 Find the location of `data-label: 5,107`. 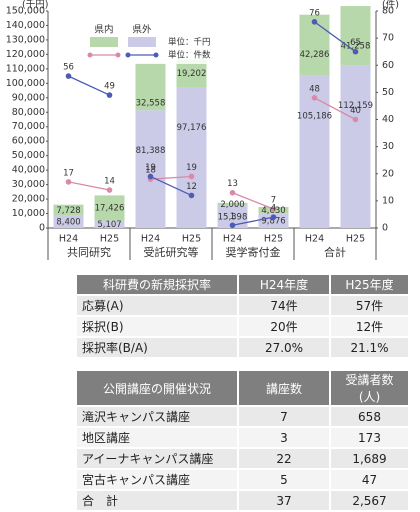

data-label: 5,107 is located at coordinates (109, 225).